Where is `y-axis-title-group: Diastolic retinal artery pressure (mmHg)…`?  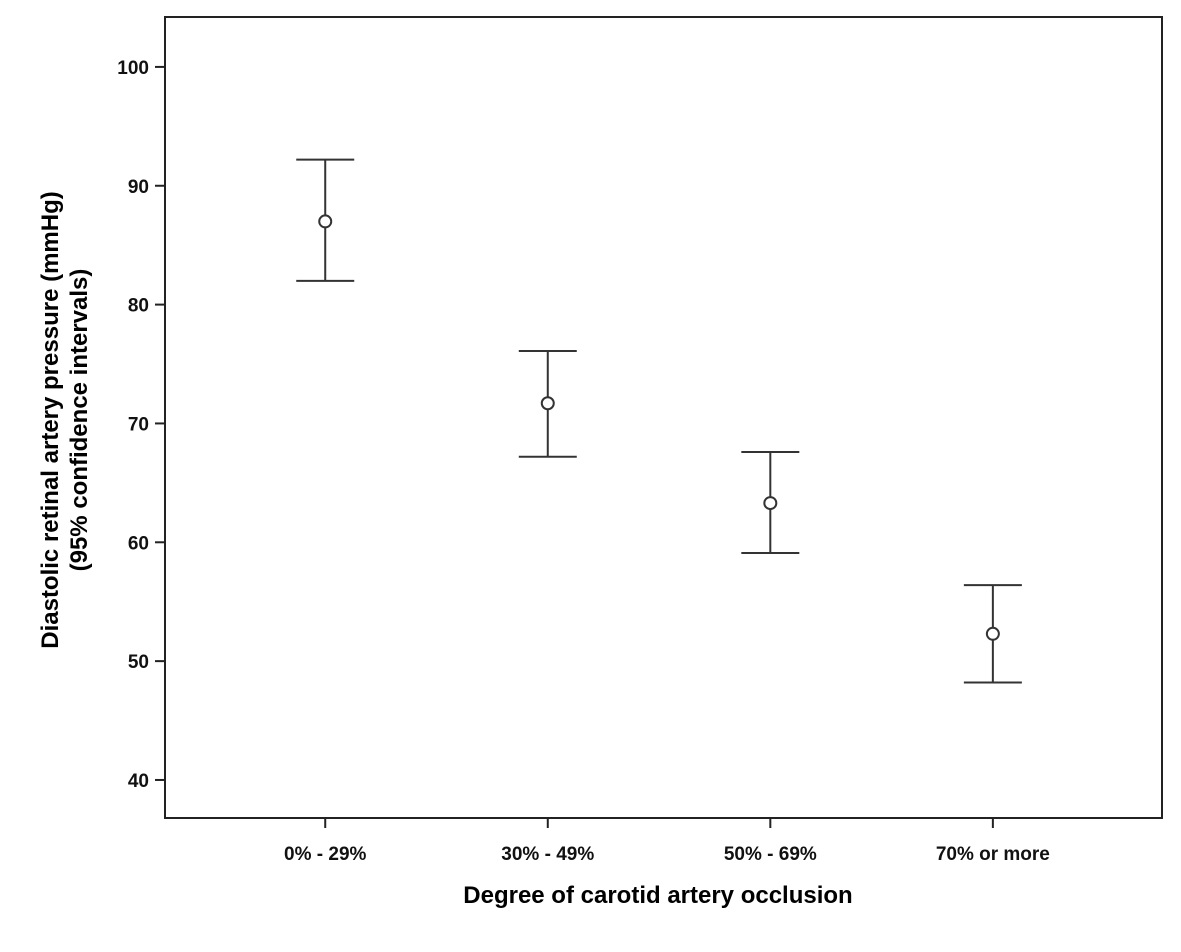
y-axis-title-group: Diastolic retinal artery pressure (mmHg)… is located at coordinates (65, 420).